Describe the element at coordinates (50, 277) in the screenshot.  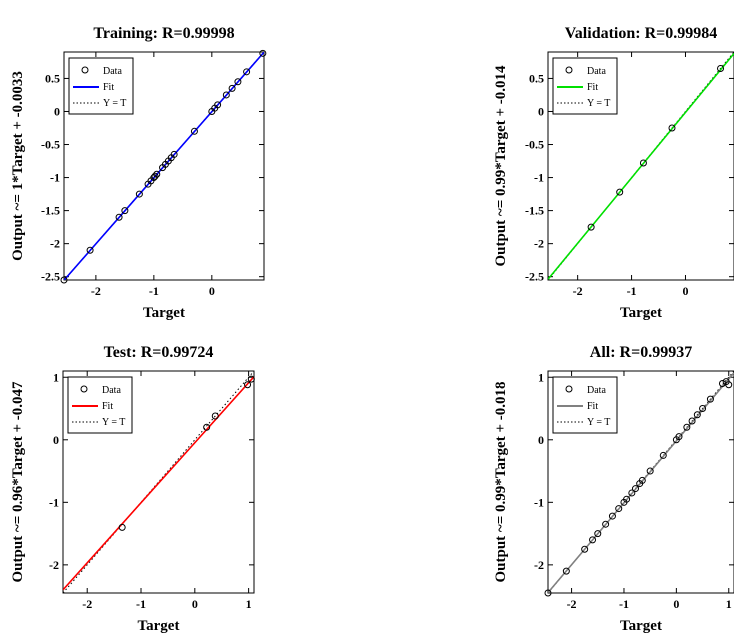
I see `y-tick-label: -2.5` at that location.